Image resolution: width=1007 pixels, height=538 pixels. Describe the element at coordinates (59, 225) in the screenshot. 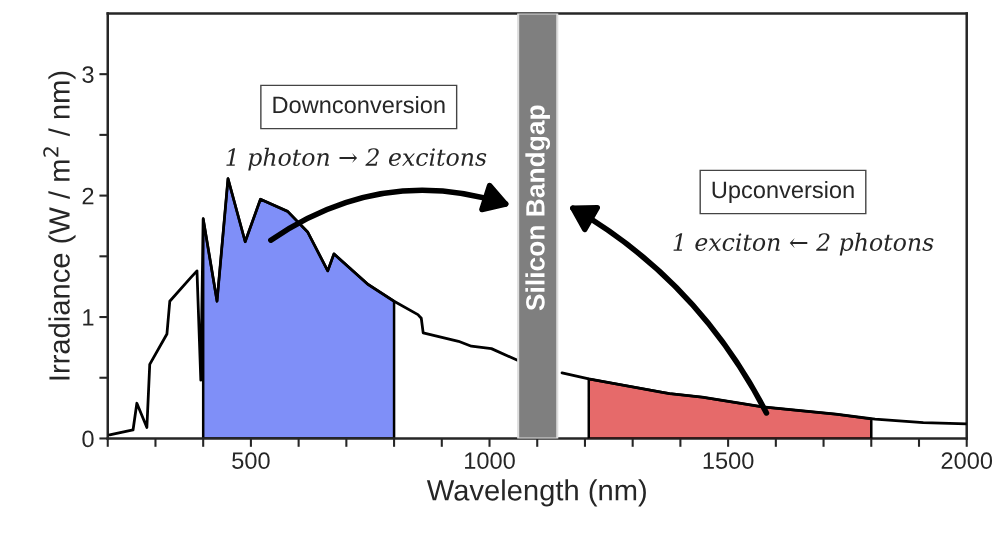

I see `y-axis-title: Irradiance (W / m$^{2}$ / nm)` at that location.